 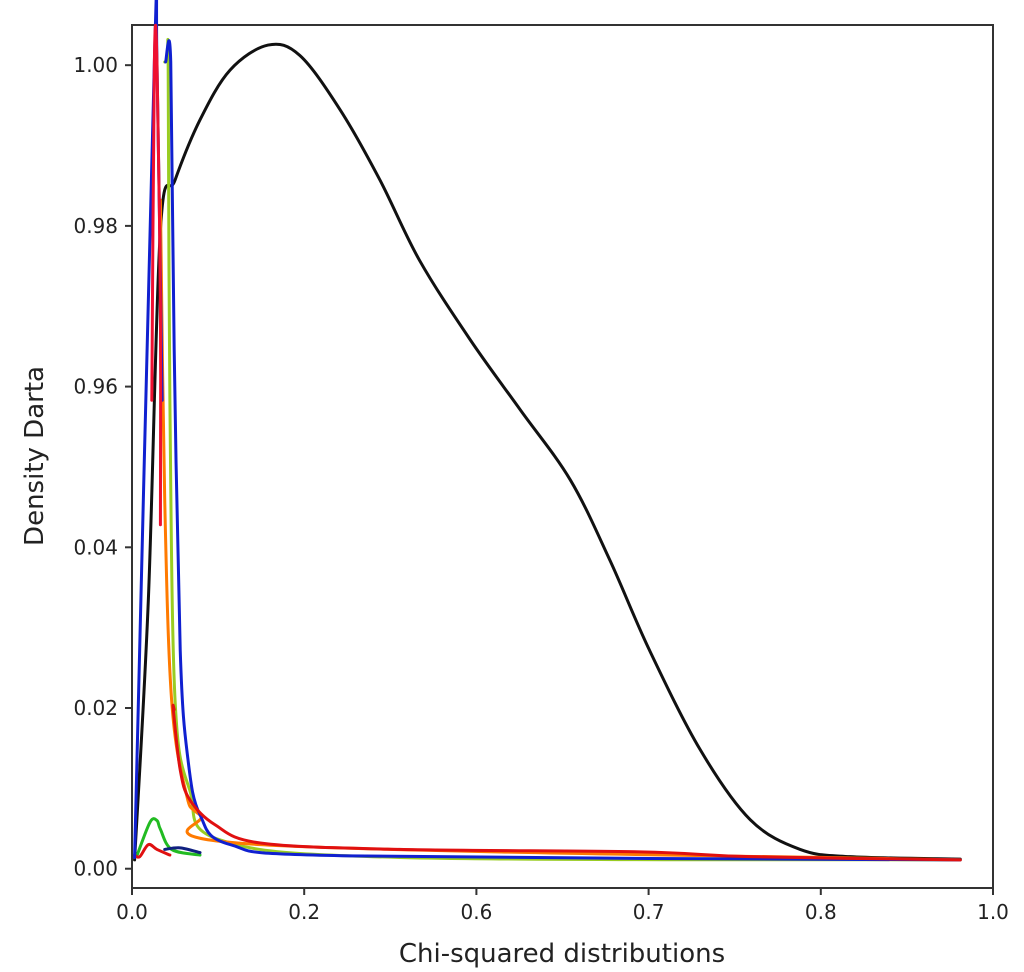 I want to click on x-axis-title: Chi-squared distributions, so click(x=562, y=953).